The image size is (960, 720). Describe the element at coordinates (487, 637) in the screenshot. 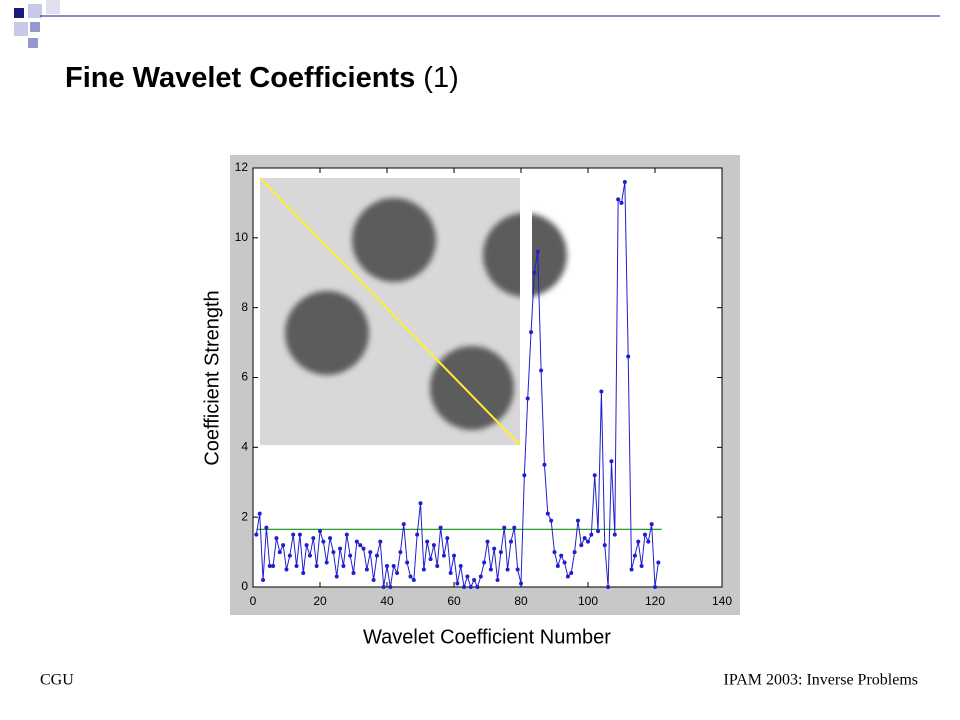

I see `x-axis-label: Wavelet Coefficient Number` at that location.